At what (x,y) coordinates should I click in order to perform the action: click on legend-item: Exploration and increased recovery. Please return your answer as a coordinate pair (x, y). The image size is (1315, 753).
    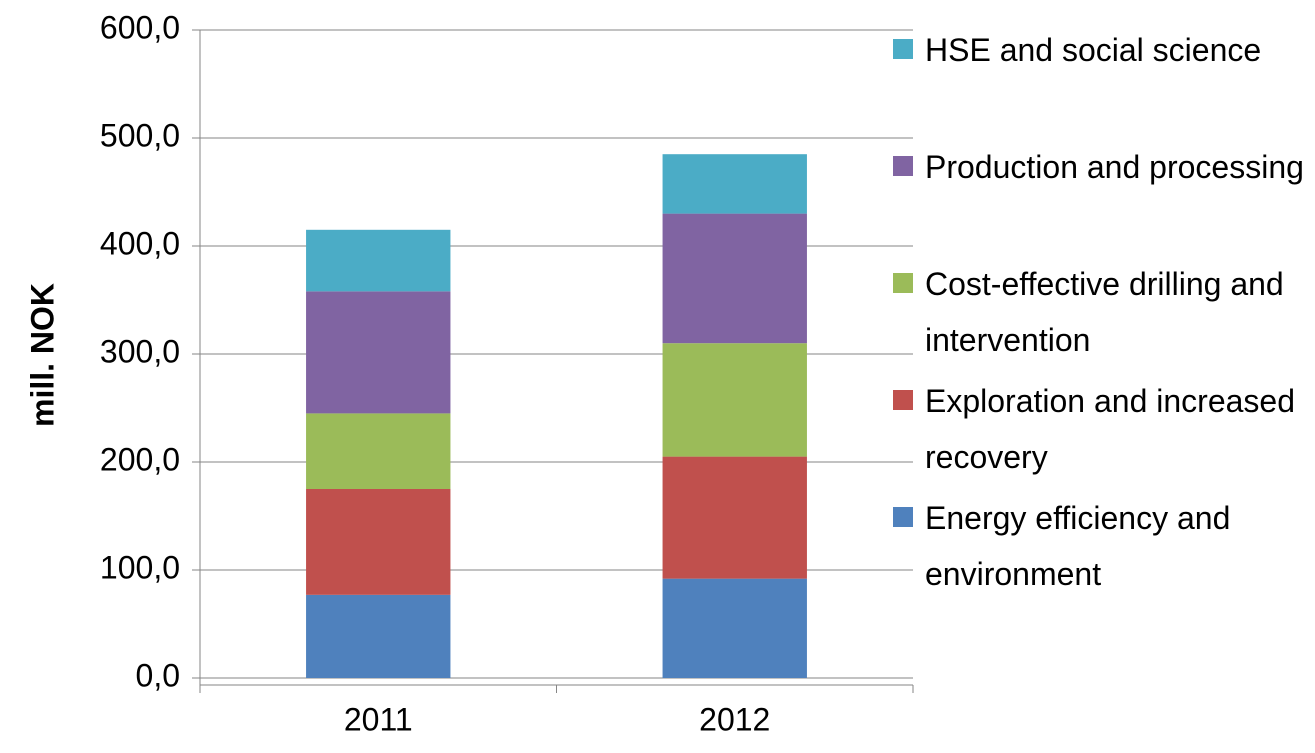
    Looking at the image, I should click on (1100, 431).